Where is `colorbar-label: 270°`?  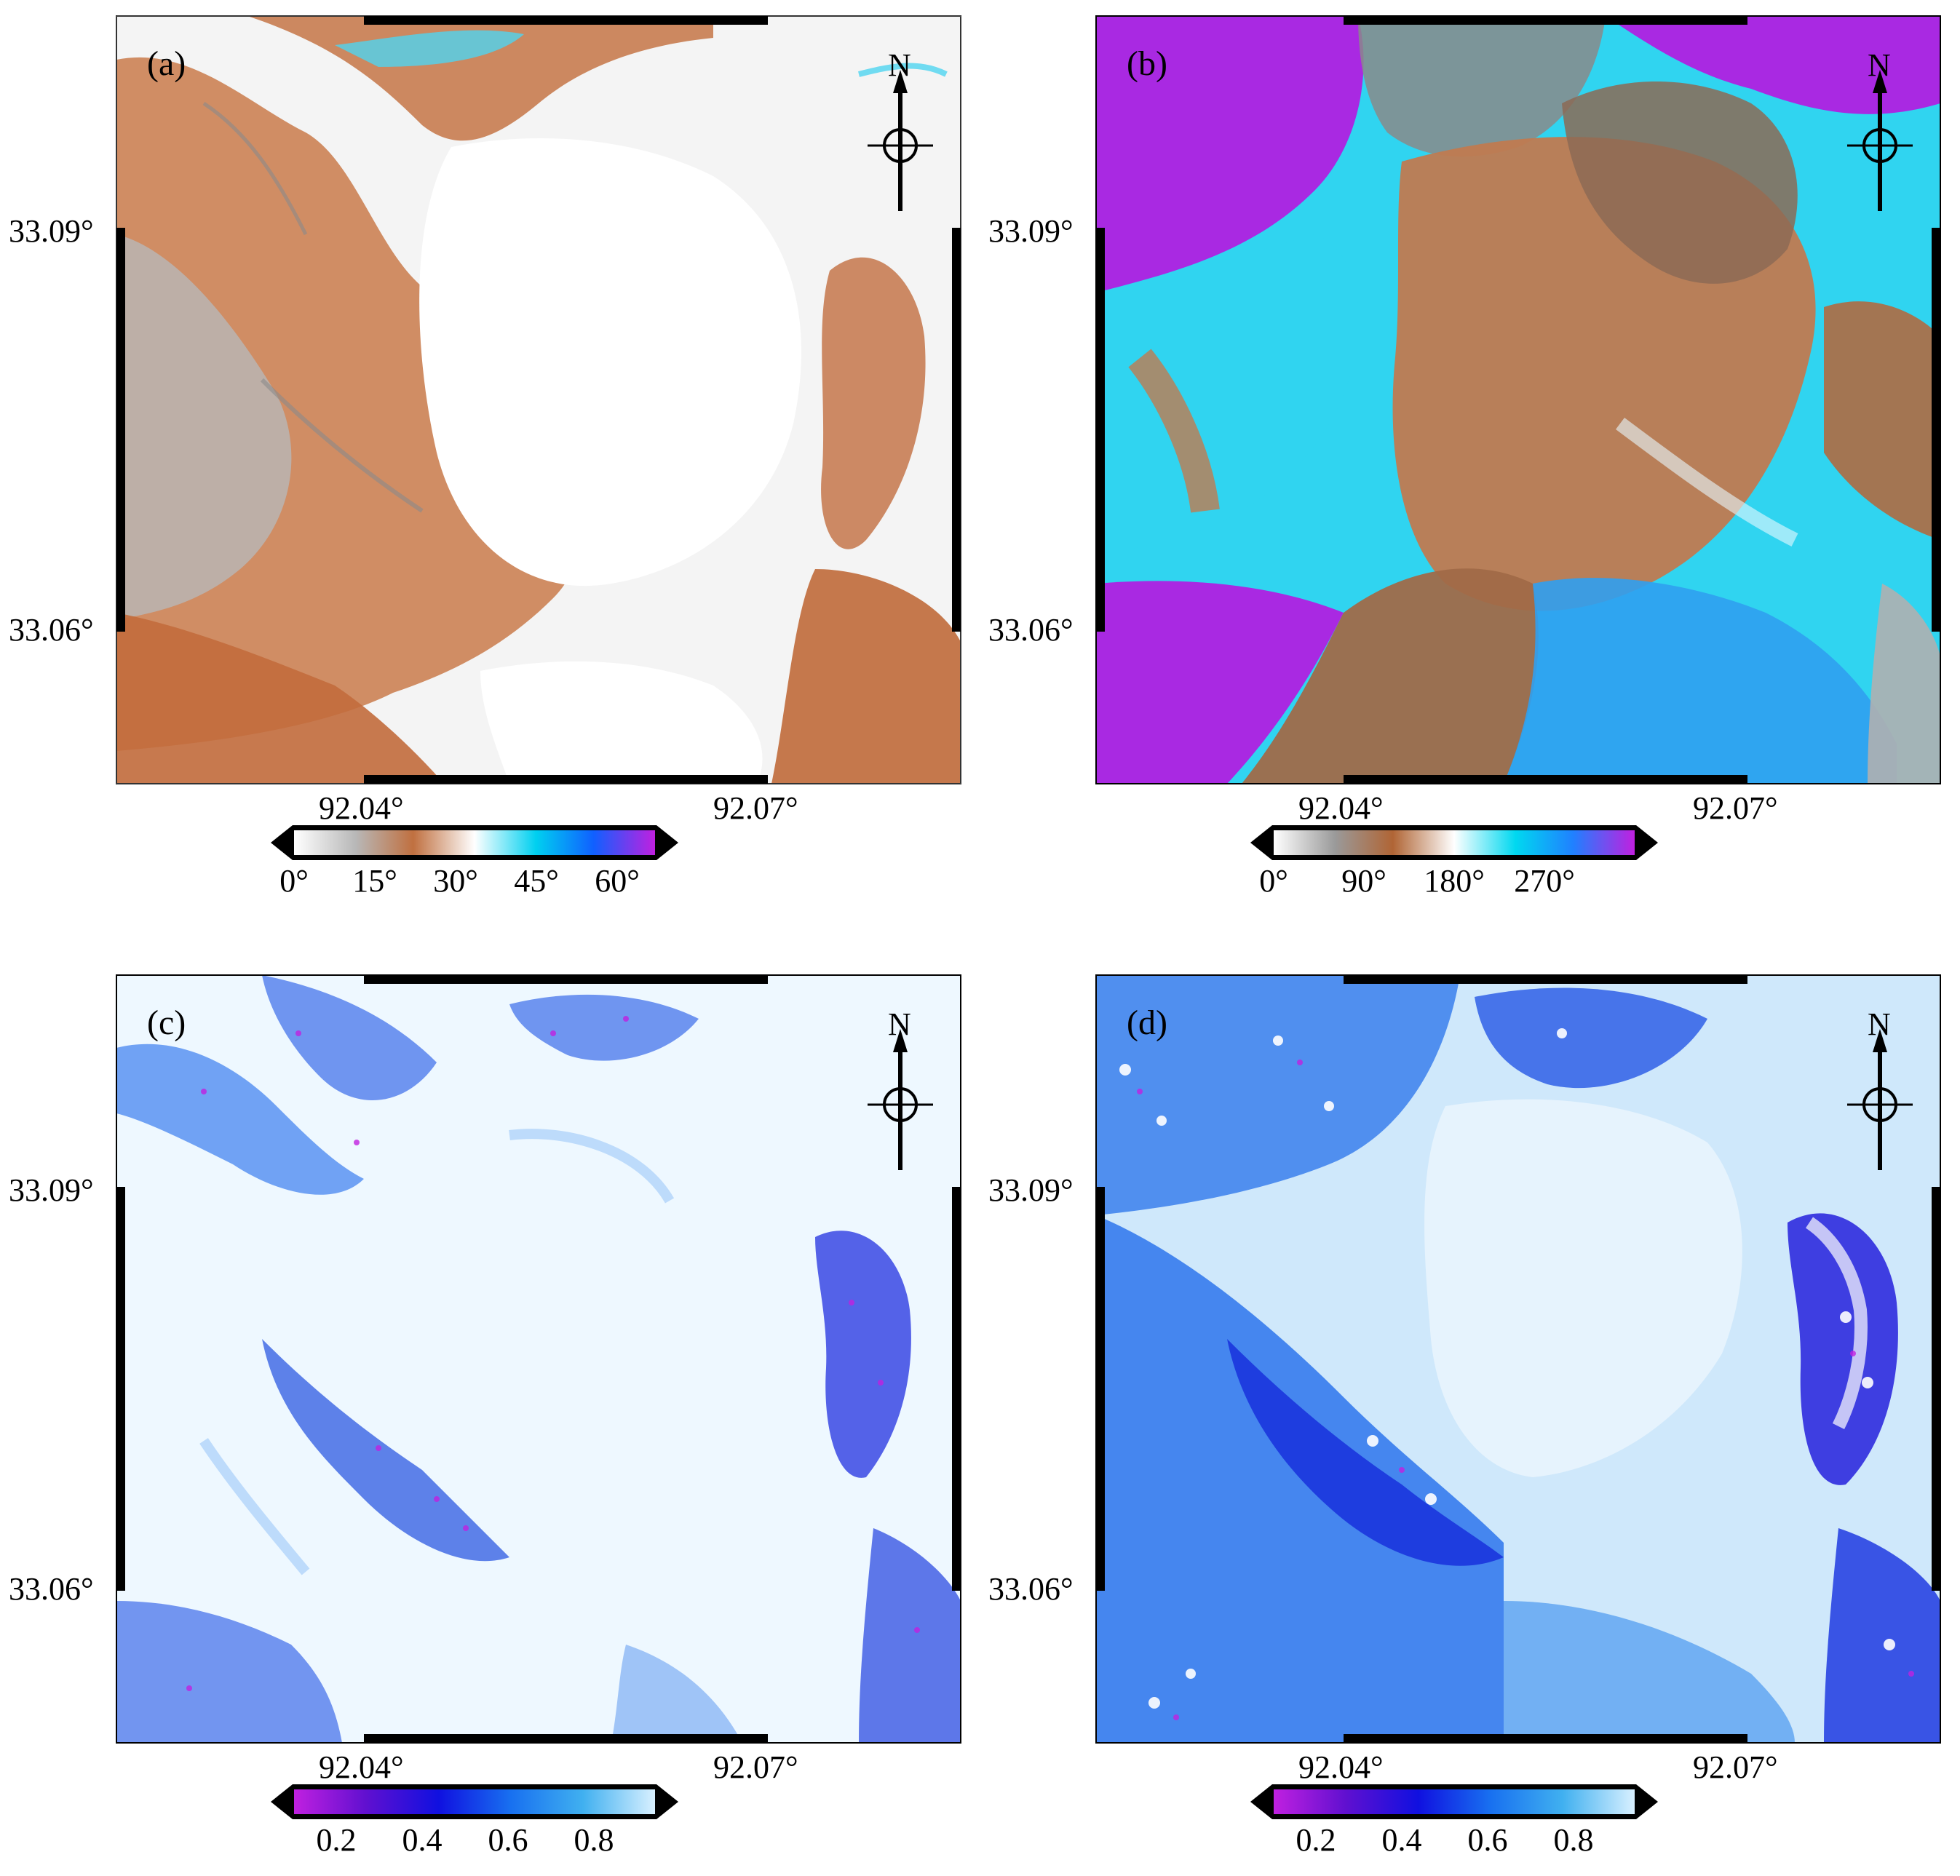 colorbar-label: 270° is located at coordinates (1544, 881).